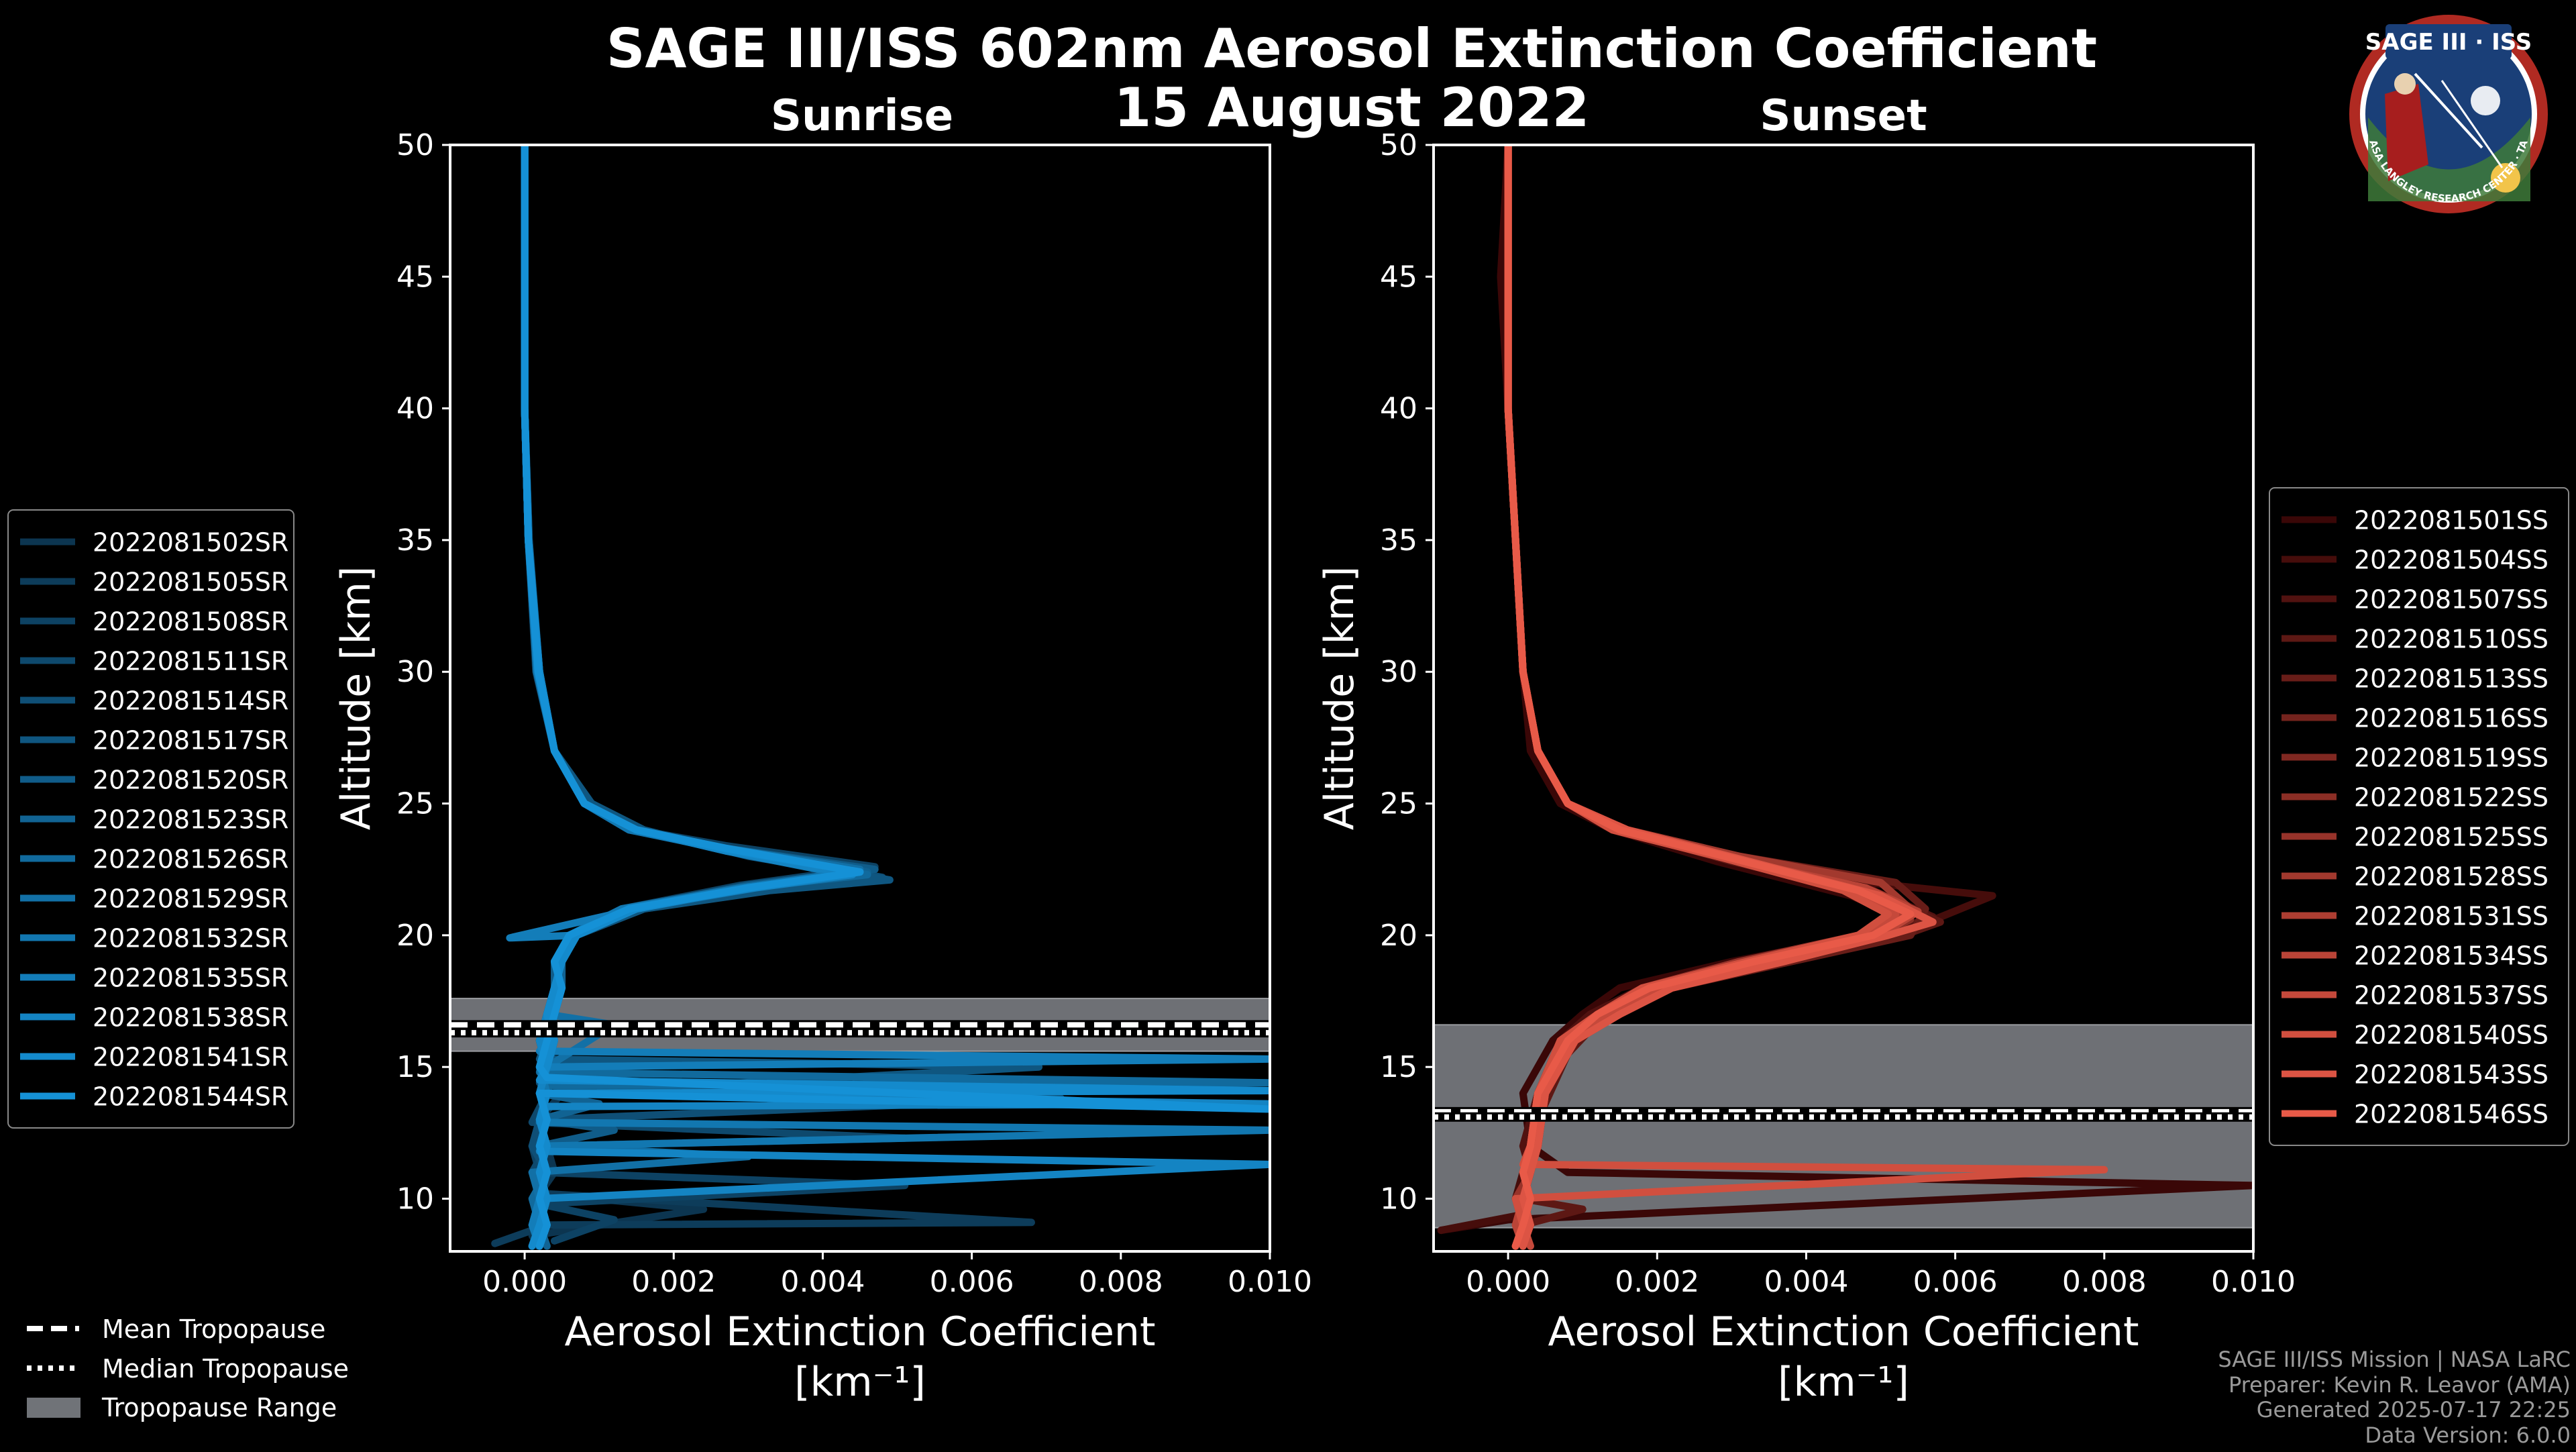 This screenshot has width=2576, height=1452. Describe the element at coordinates (415, 1199) in the screenshot. I see `sunrise-ytick-label: 10` at that location.